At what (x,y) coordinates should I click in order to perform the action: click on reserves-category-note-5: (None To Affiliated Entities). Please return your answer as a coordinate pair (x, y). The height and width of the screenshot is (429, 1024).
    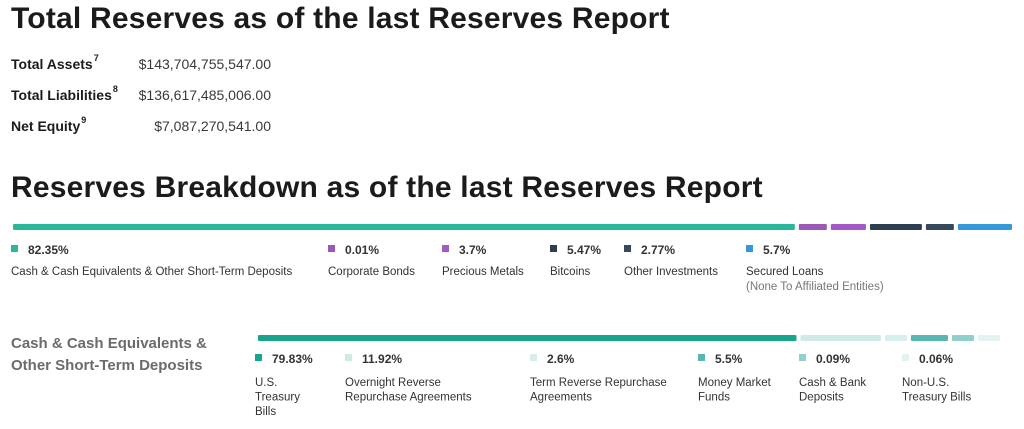
    Looking at the image, I should click on (815, 287).